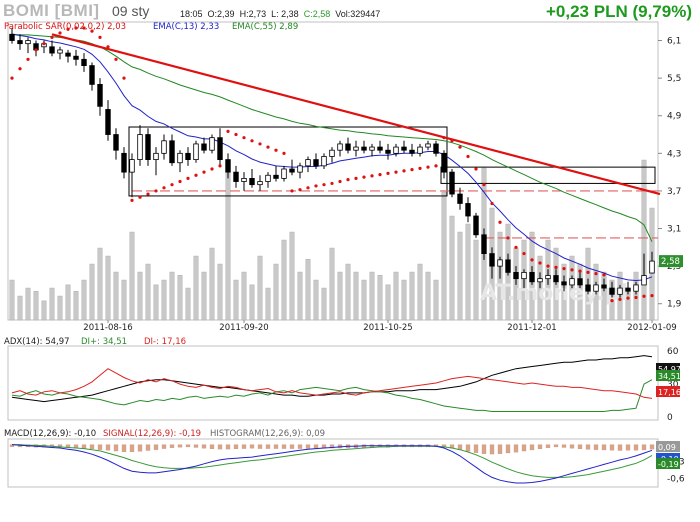 Image resolution: width=700 pixels, height=522 pixels. I want to click on last-price-box, so click(671, 261).